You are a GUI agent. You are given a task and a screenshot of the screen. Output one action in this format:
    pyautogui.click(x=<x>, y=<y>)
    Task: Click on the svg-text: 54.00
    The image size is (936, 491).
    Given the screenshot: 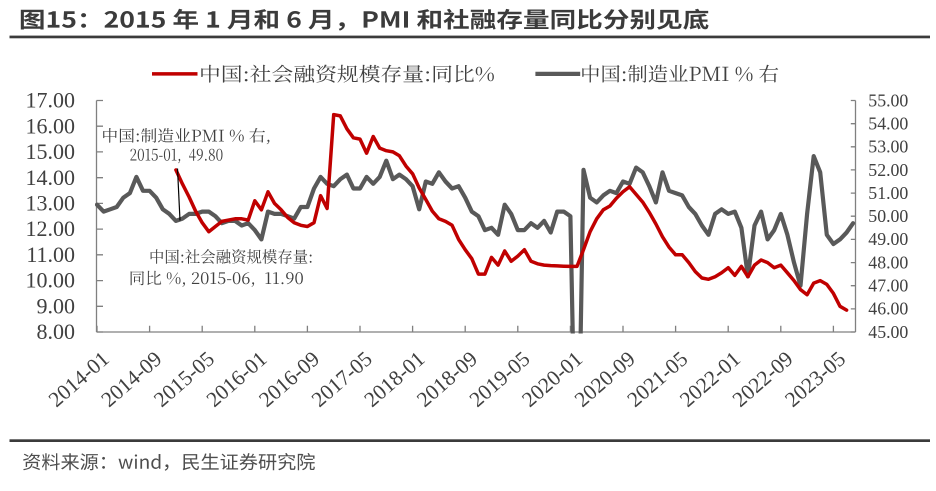 What is the action you would take?
    pyautogui.click(x=888, y=124)
    